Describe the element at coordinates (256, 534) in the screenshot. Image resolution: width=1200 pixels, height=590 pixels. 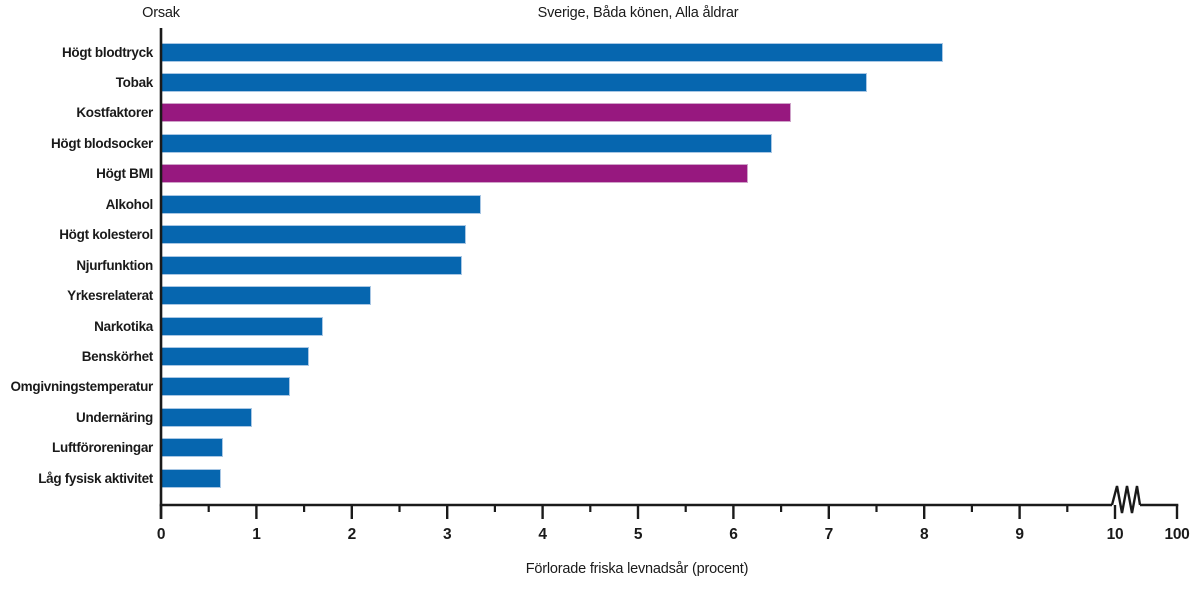
I see `x-axis-tick-label: 1` at that location.